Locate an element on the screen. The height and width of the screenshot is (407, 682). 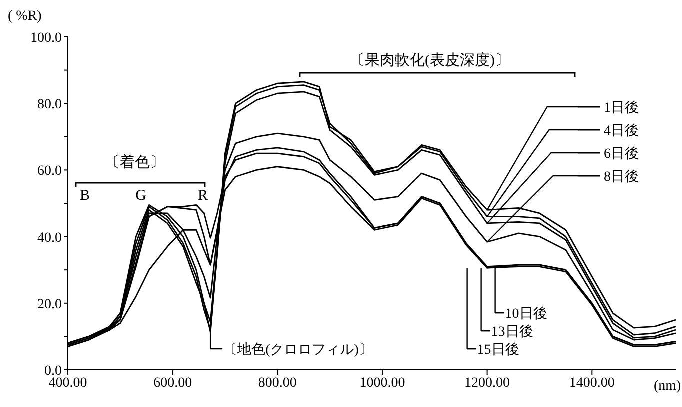
legend-label: 15日後 is located at coordinates (498, 350).